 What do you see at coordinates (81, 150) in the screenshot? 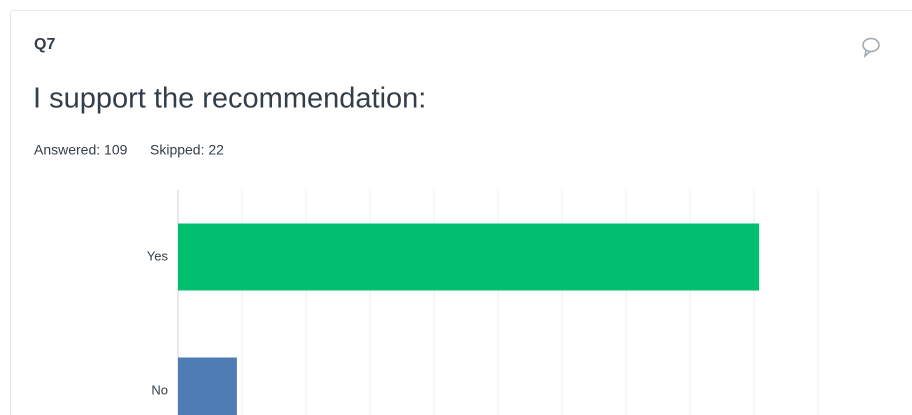
I see `answered-count: Answered: 109` at bounding box center [81, 150].